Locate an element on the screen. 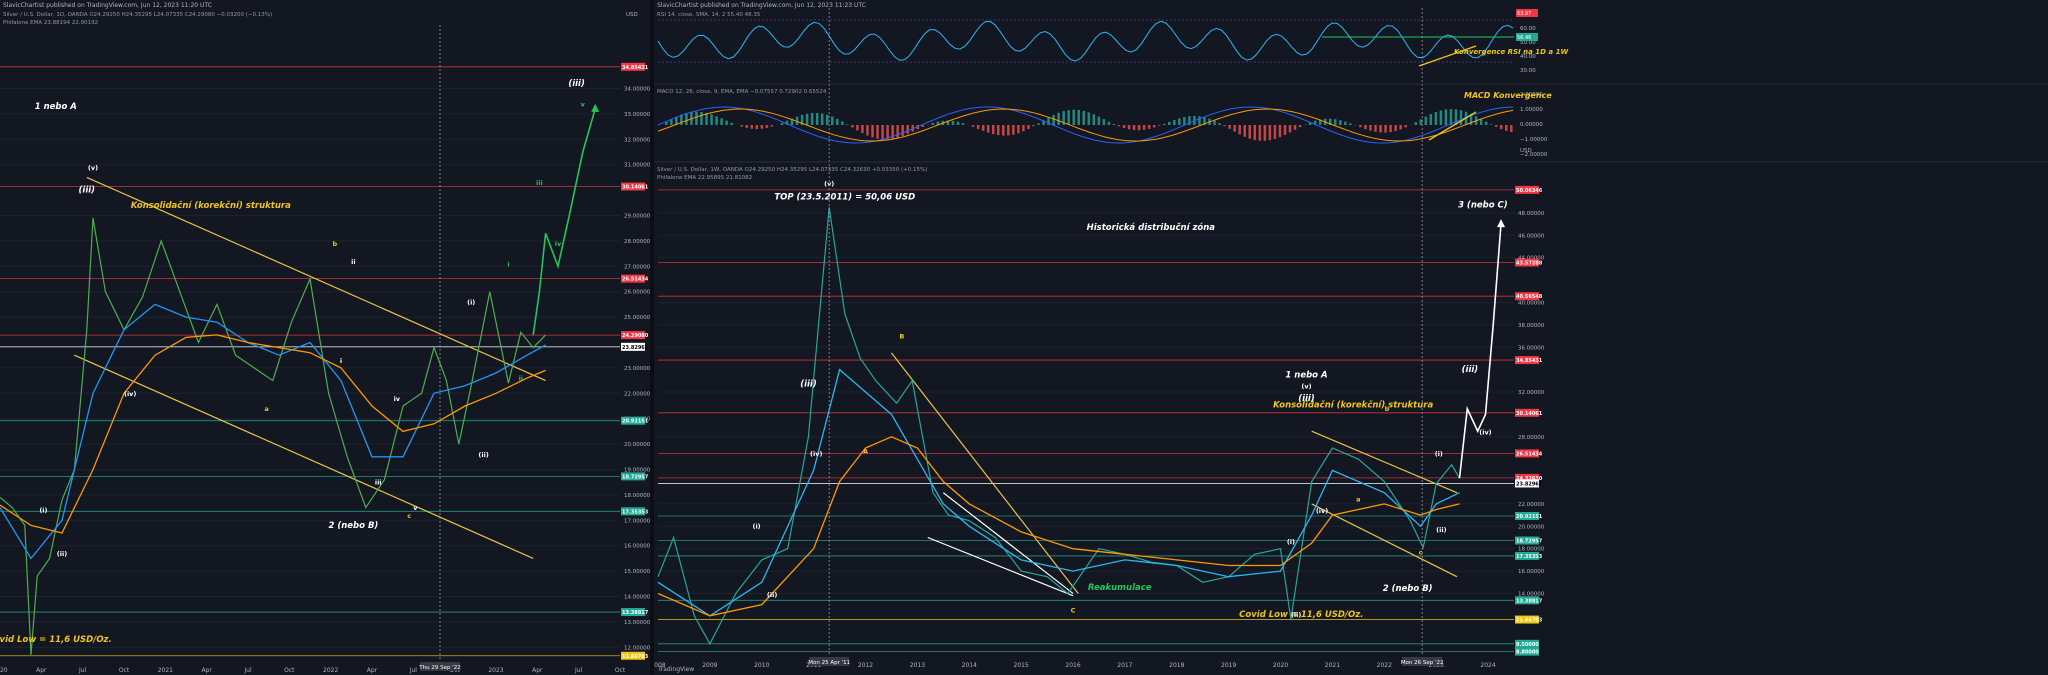 Image resolution: width=2048 pixels, height=675 pixels. rsi-legend: RSI 14, close, SMA, 14, 2 55.40 48.35 is located at coordinates (709, 15).